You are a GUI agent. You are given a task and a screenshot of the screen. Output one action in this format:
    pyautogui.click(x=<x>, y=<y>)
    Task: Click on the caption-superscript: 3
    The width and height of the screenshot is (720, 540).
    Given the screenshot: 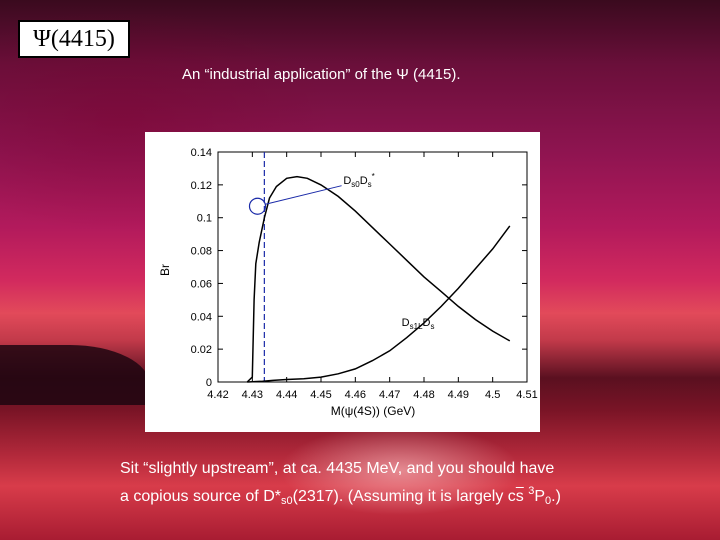 What is the action you would take?
    pyautogui.click(x=531, y=491)
    